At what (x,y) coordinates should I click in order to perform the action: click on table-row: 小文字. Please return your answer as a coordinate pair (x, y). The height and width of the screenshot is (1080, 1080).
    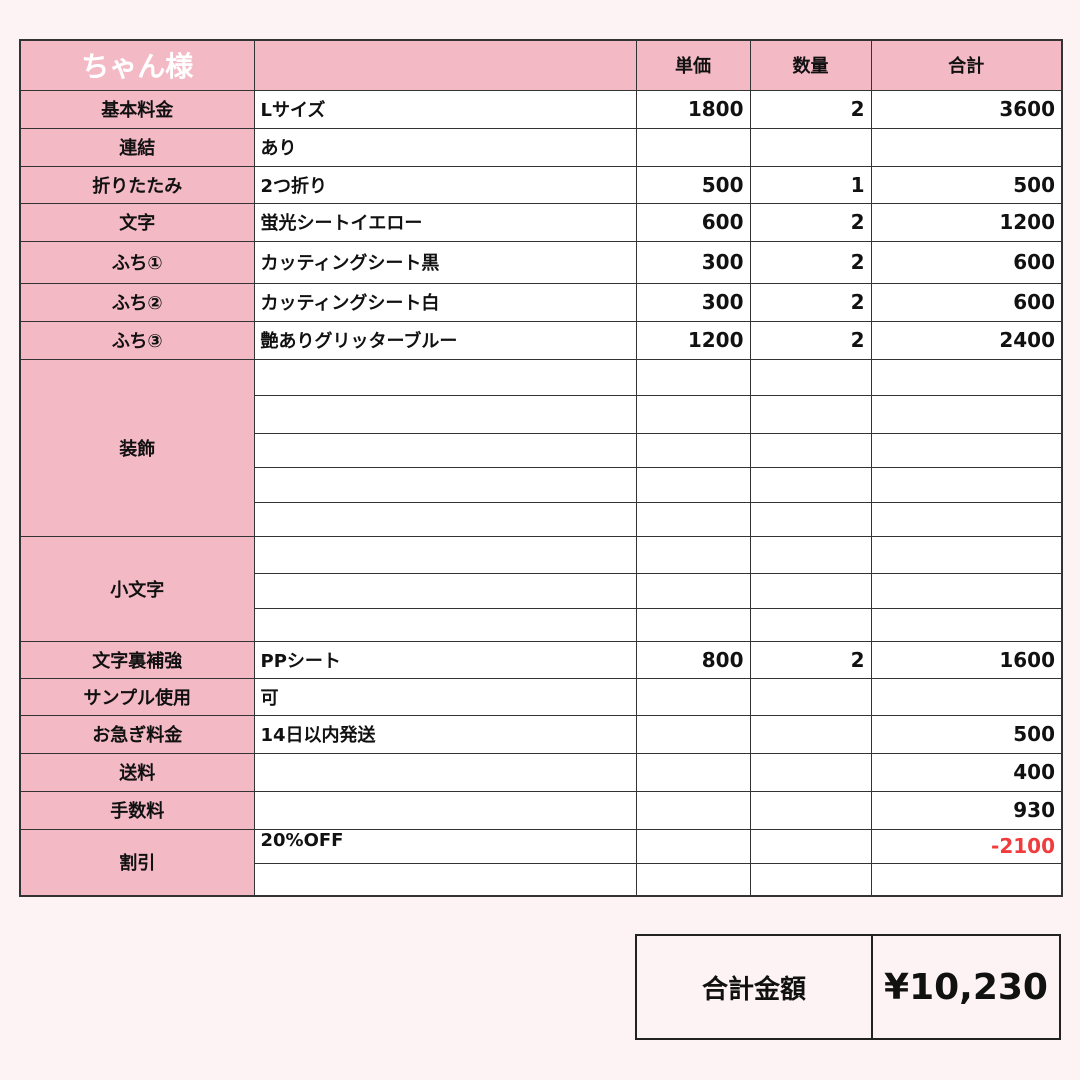
    Looking at the image, I should click on (541, 588).